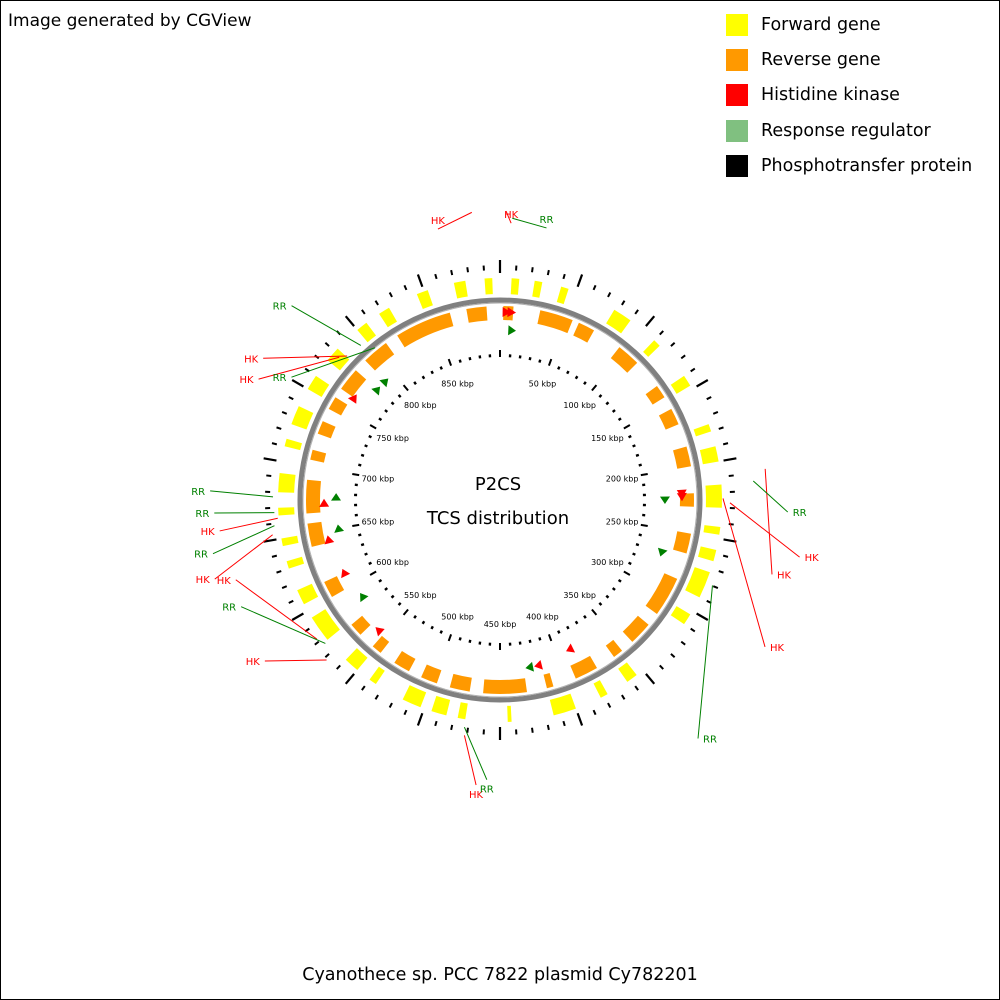  I want to click on scale-label: 850 kbp, so click(457, 383).